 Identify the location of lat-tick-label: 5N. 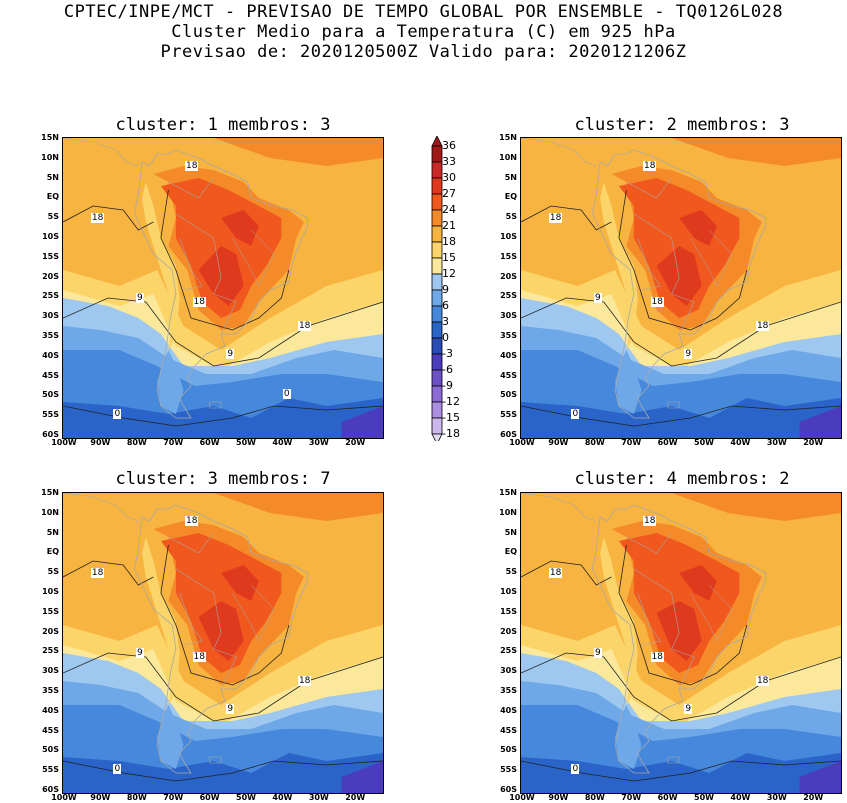
(52, 177).